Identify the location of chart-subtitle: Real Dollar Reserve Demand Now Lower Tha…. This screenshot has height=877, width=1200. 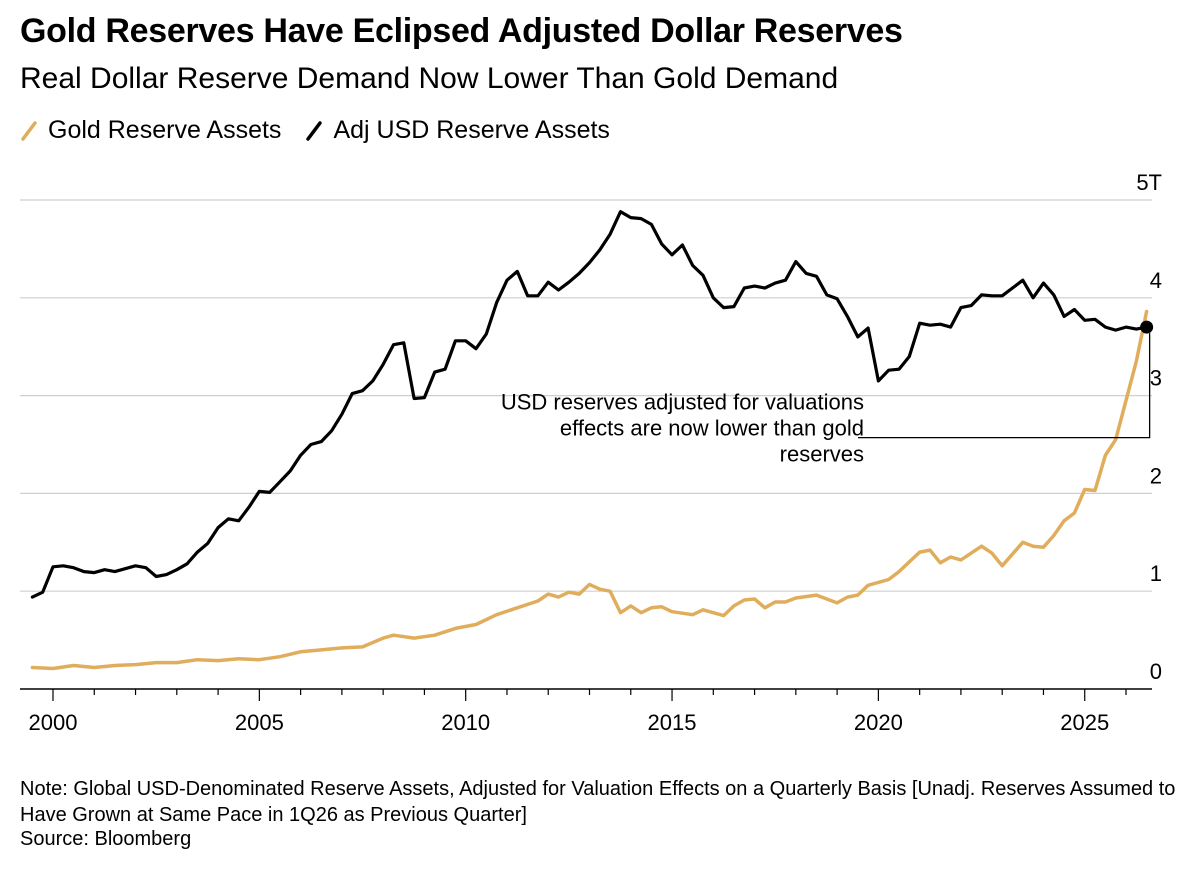
(429, 78).